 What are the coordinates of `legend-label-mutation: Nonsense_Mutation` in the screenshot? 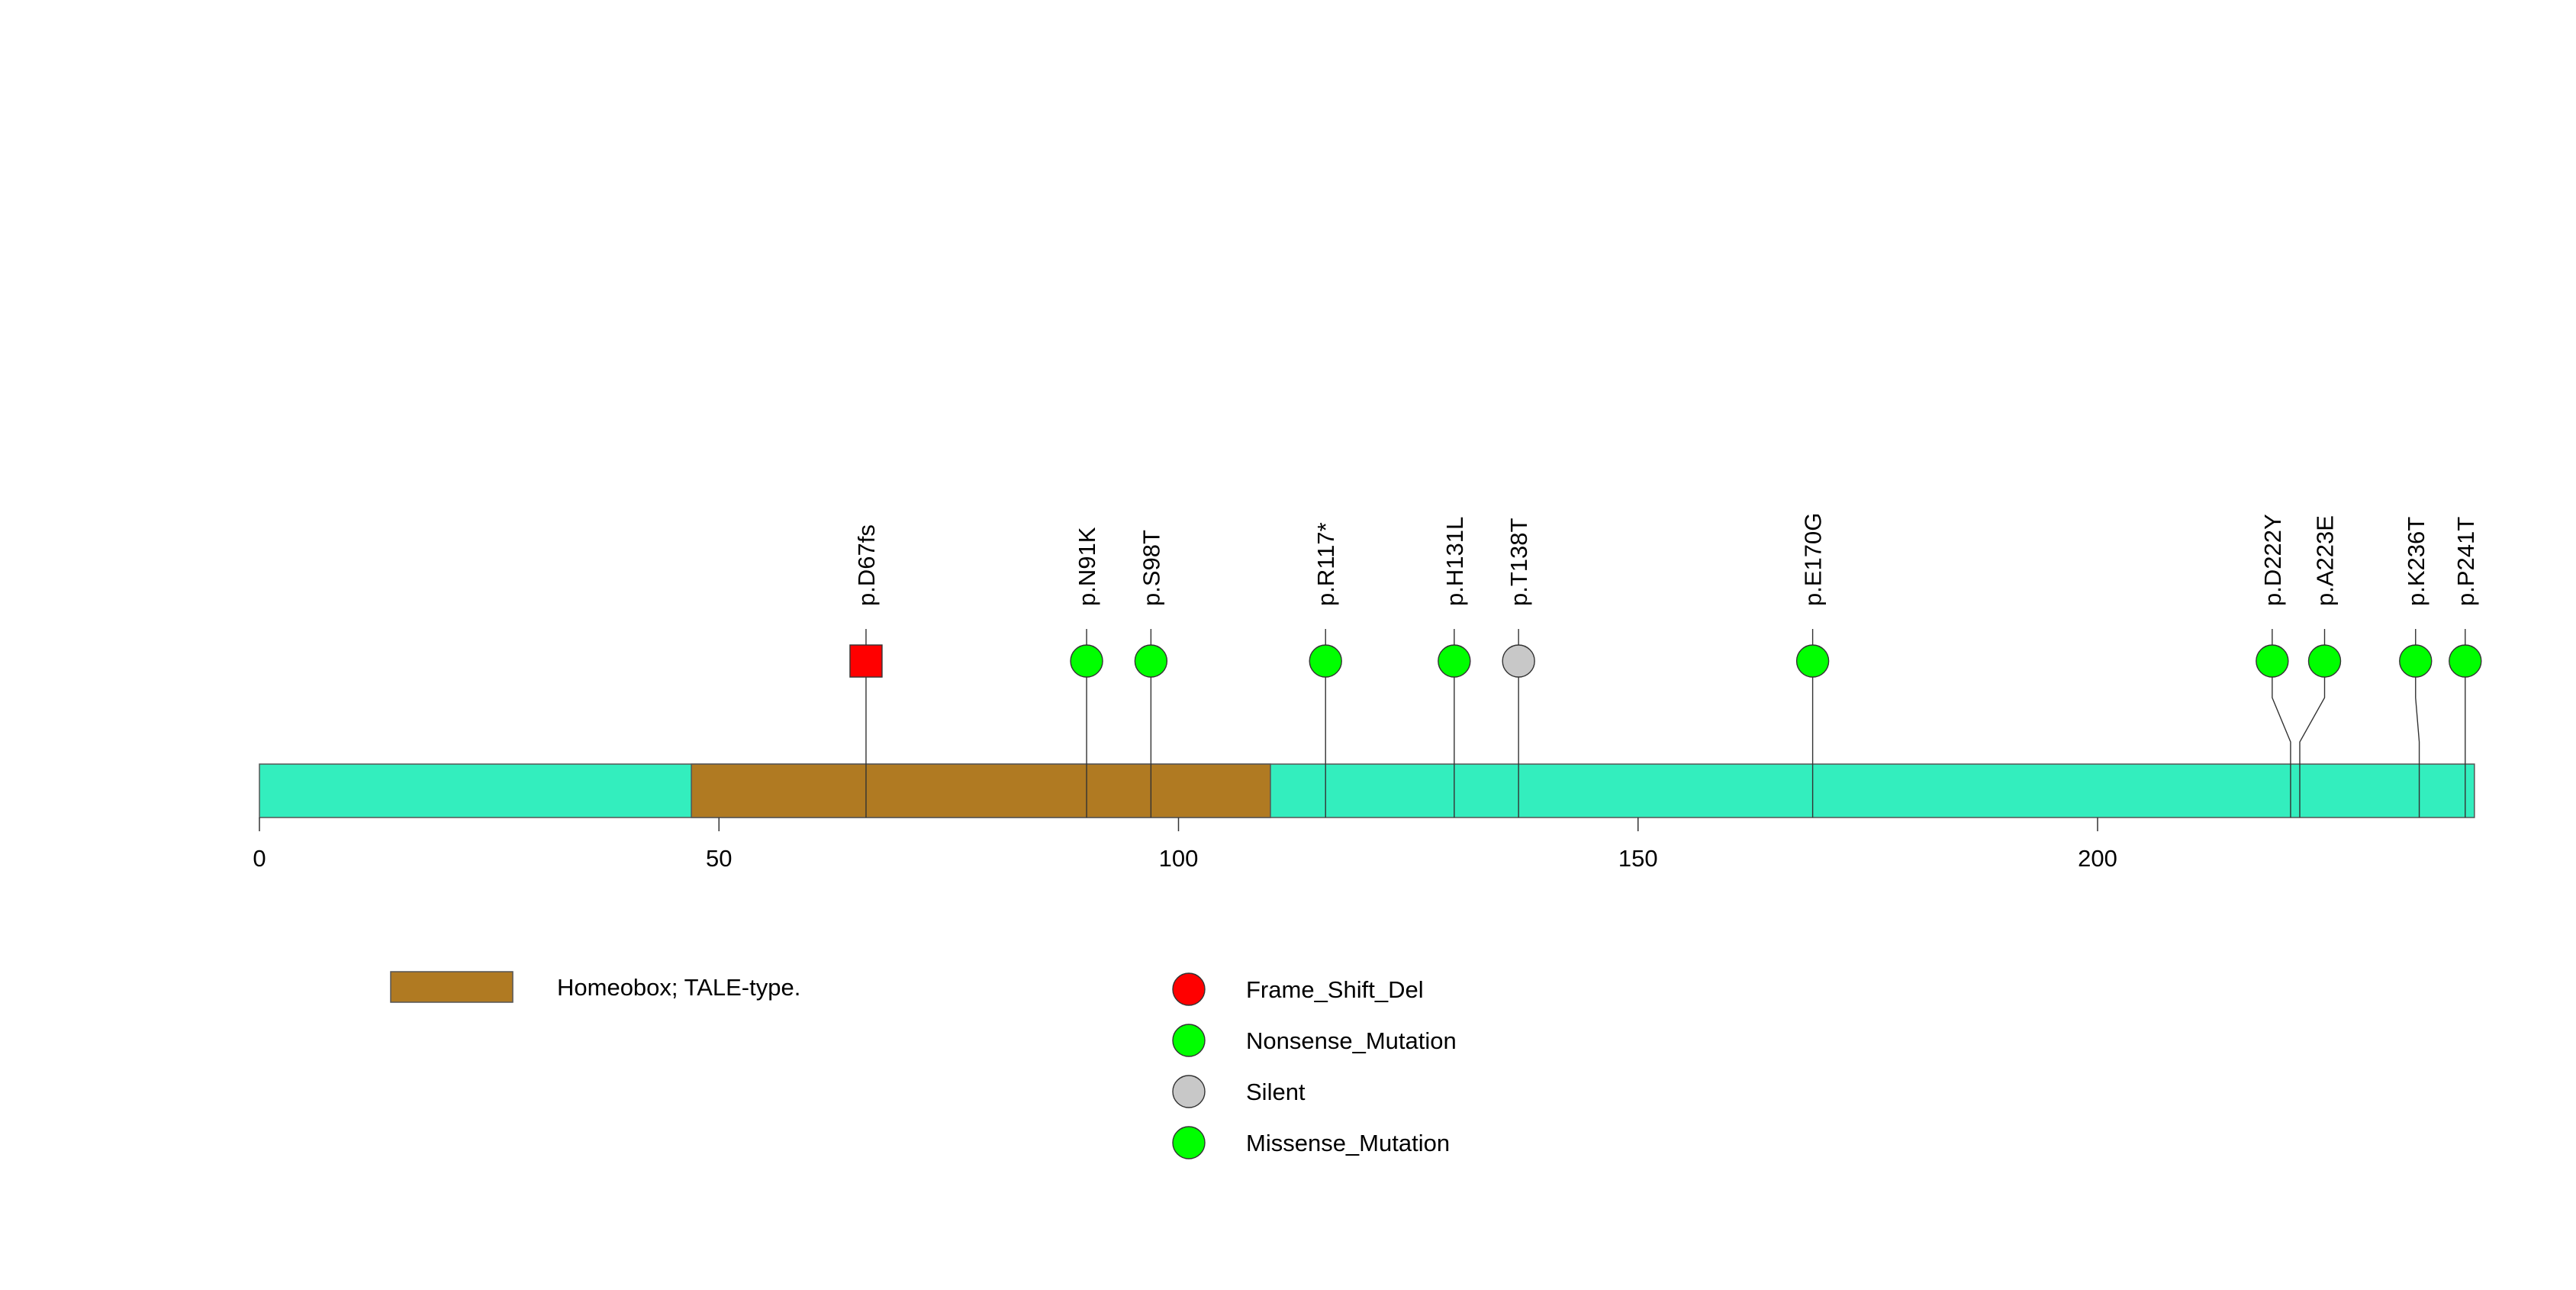 It's located at (1351, 1040).